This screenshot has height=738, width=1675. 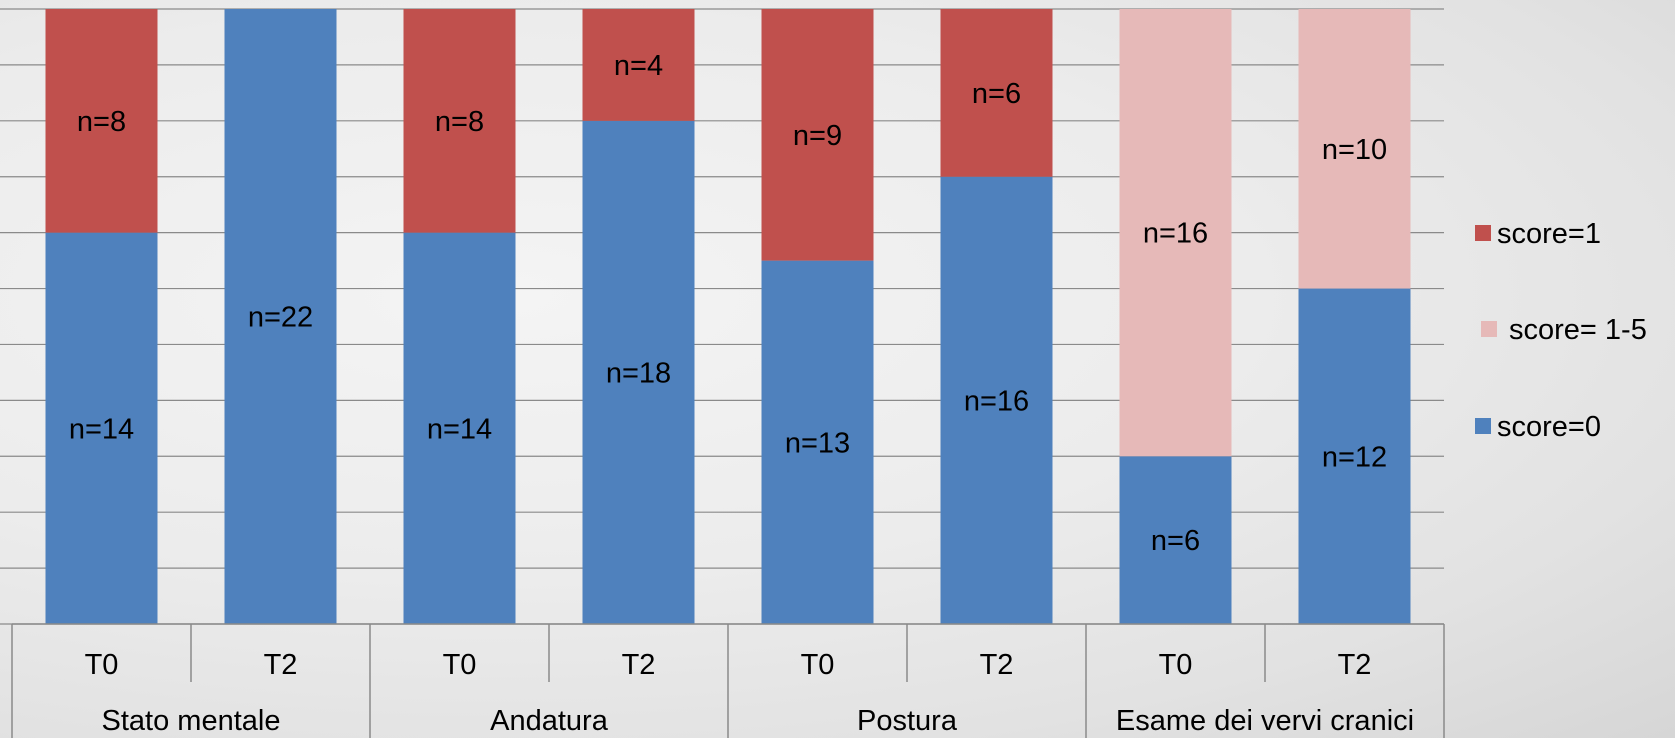 I want to click on data-label: n=4, so click(x=638, y=66).